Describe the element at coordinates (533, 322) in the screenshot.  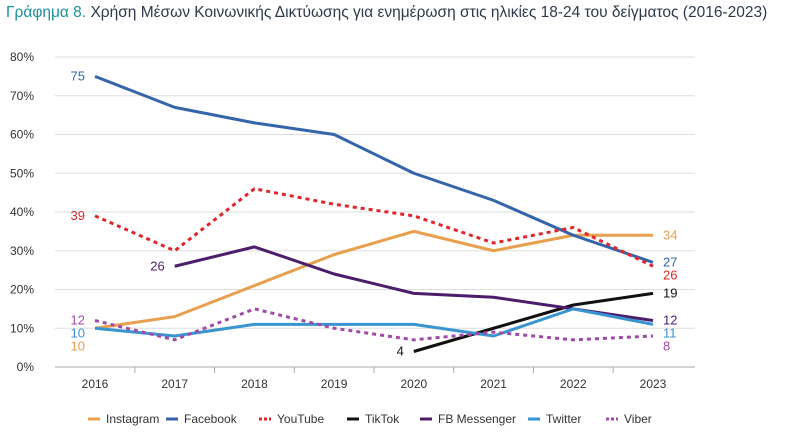
I see `series-line-tiktok` at that location.